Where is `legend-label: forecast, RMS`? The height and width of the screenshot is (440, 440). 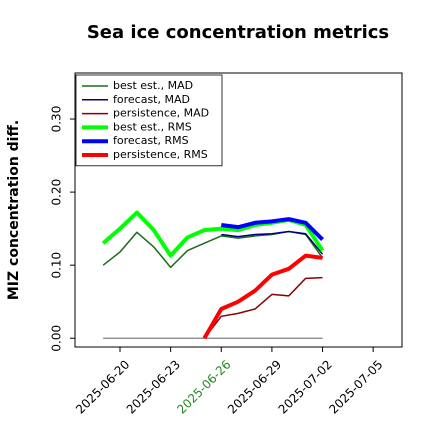
legend-label: forecast, RMS is located at coordinates (151, 140).